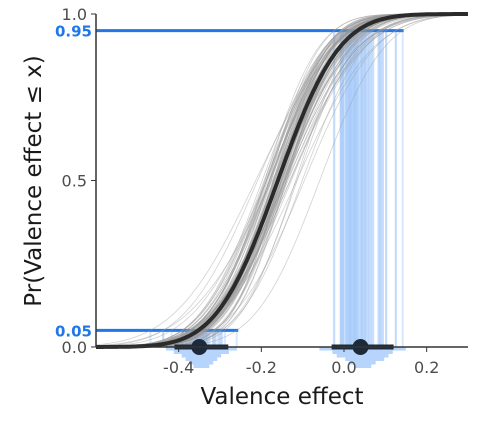 Image resolution: width=480 pixels, height=422 pixels. Describe the element at coordinates (343, 367) in the screenshot. I see `x-tick-label: 0.0` at that location.